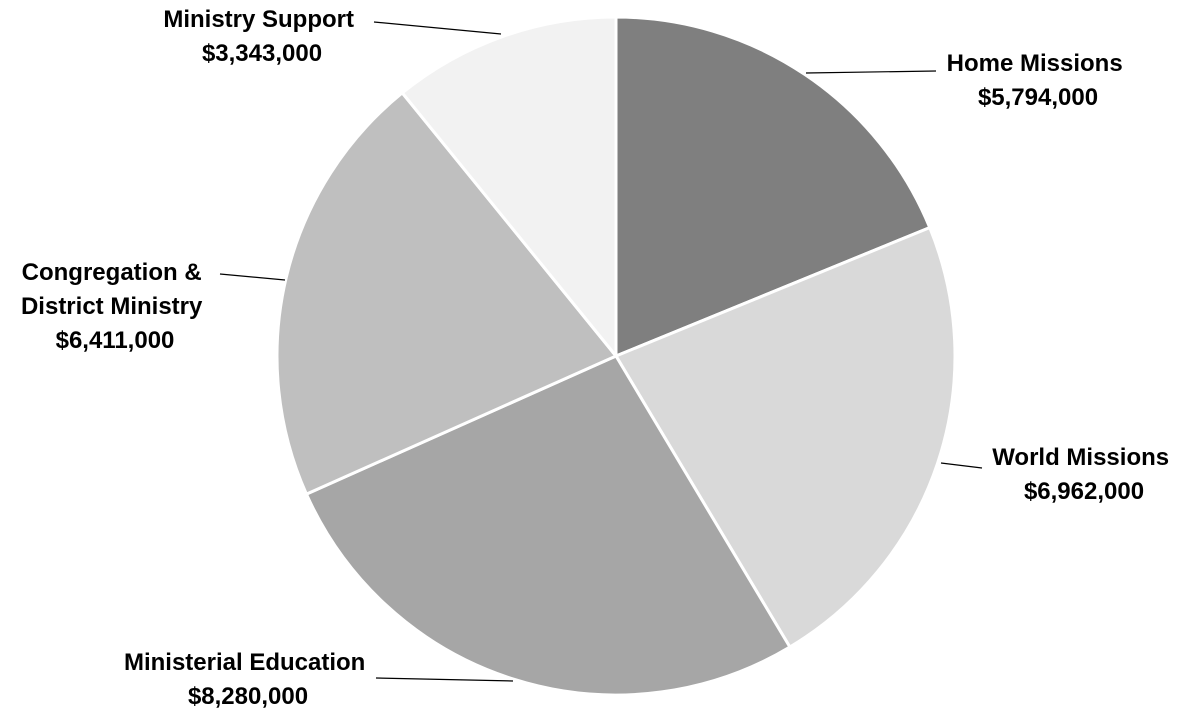 This screenshot has width=1200, height=719. Describe the element at coordinates (258, 19) in the screenshot. I see `slice-label-ministry-support-line-1: Ministry Support` at that location.